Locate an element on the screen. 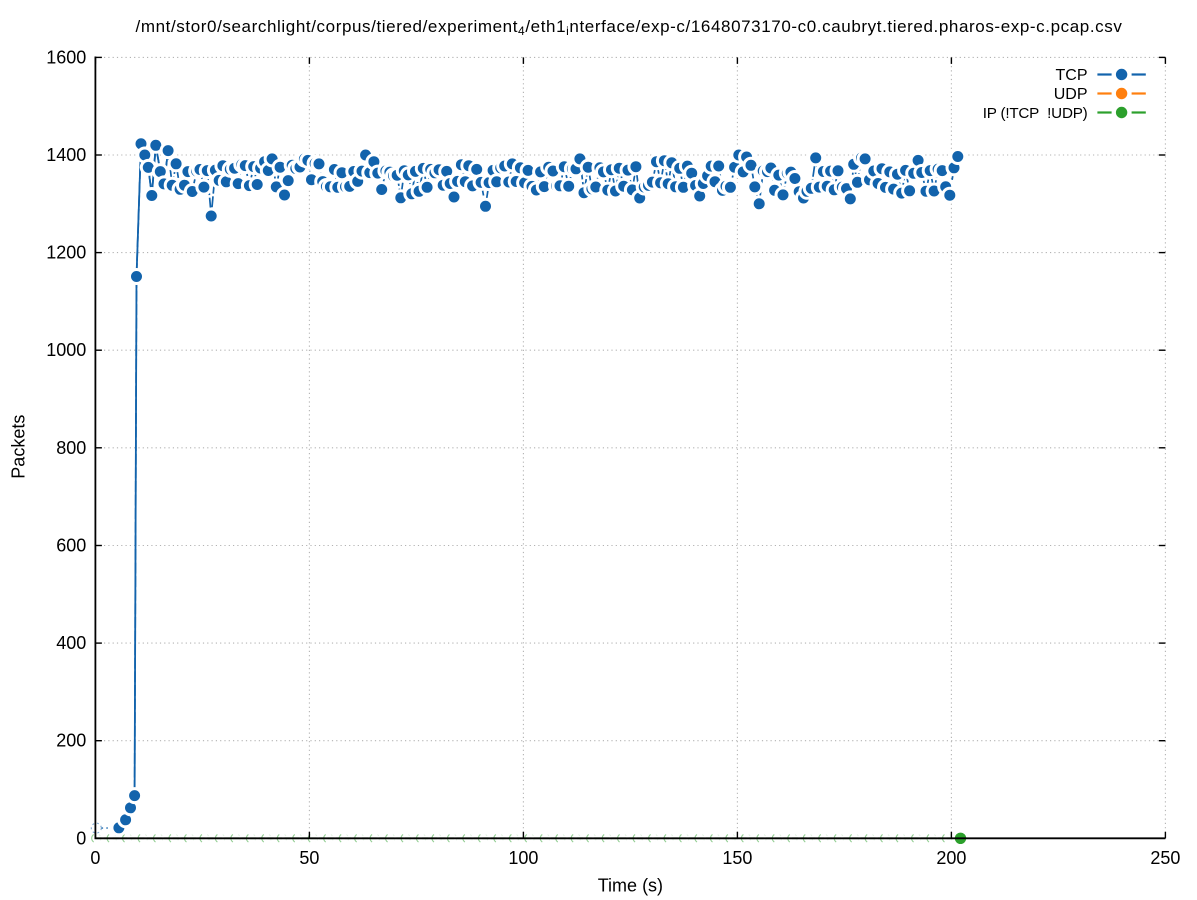  svg-text: 50 is located at coordinates (309, 858).